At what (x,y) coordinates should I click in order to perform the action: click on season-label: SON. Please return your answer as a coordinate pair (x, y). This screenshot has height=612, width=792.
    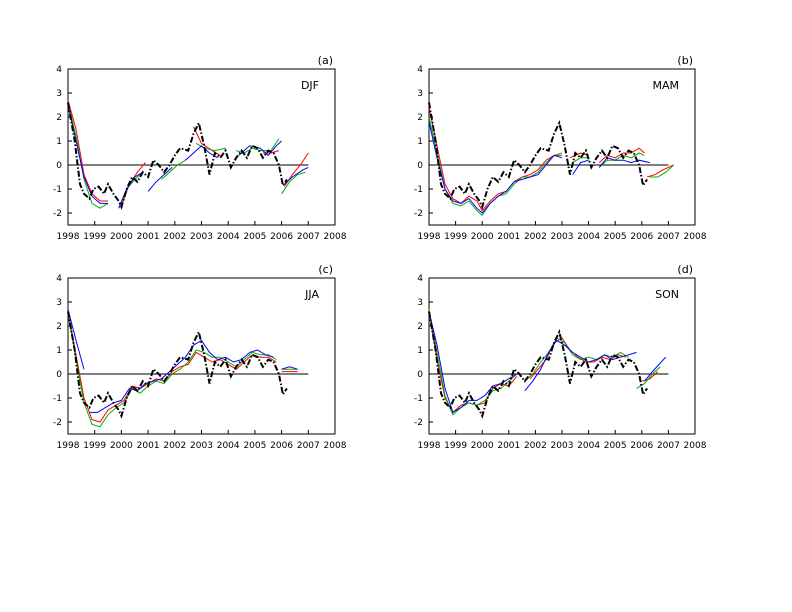
    Looking at the image, I should click on (667, 294).